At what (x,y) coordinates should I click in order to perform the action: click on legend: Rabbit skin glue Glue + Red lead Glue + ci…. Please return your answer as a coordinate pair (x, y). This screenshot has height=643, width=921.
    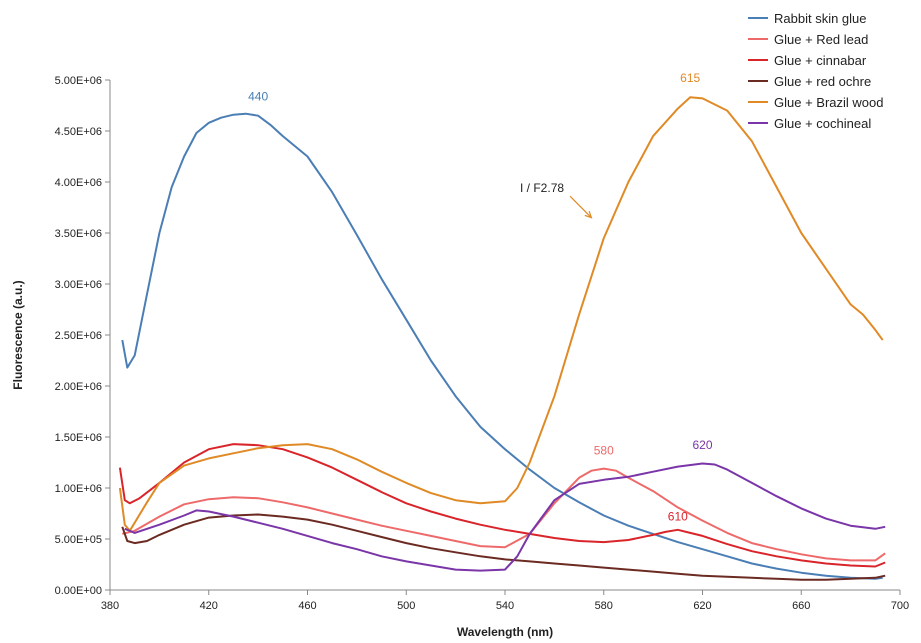
    Looking at the image, I should click on (815, 71).